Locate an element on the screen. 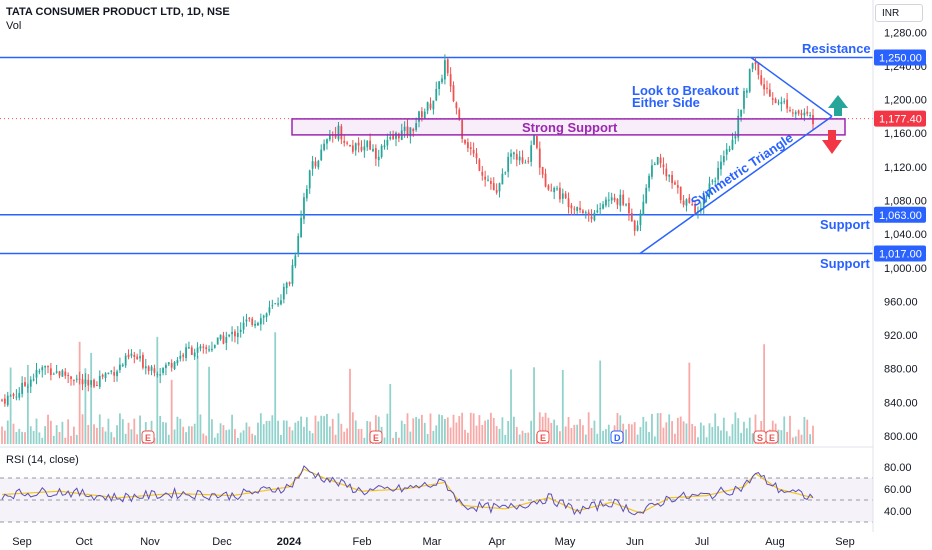 This screenshot has height=550, width=932. event-marker-label: E is located at coordinates (376, 438).